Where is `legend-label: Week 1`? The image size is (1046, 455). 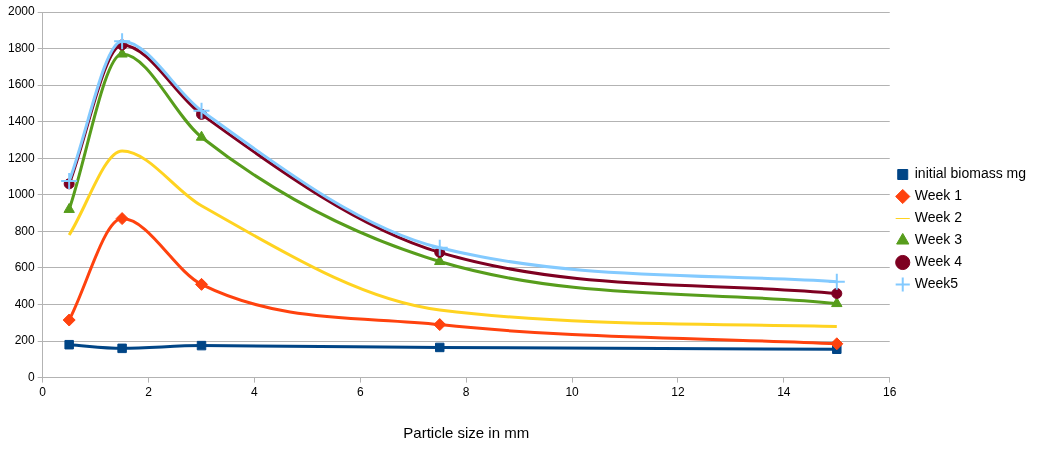 legend-label: Week 1 is located at coordinates (938, 195).